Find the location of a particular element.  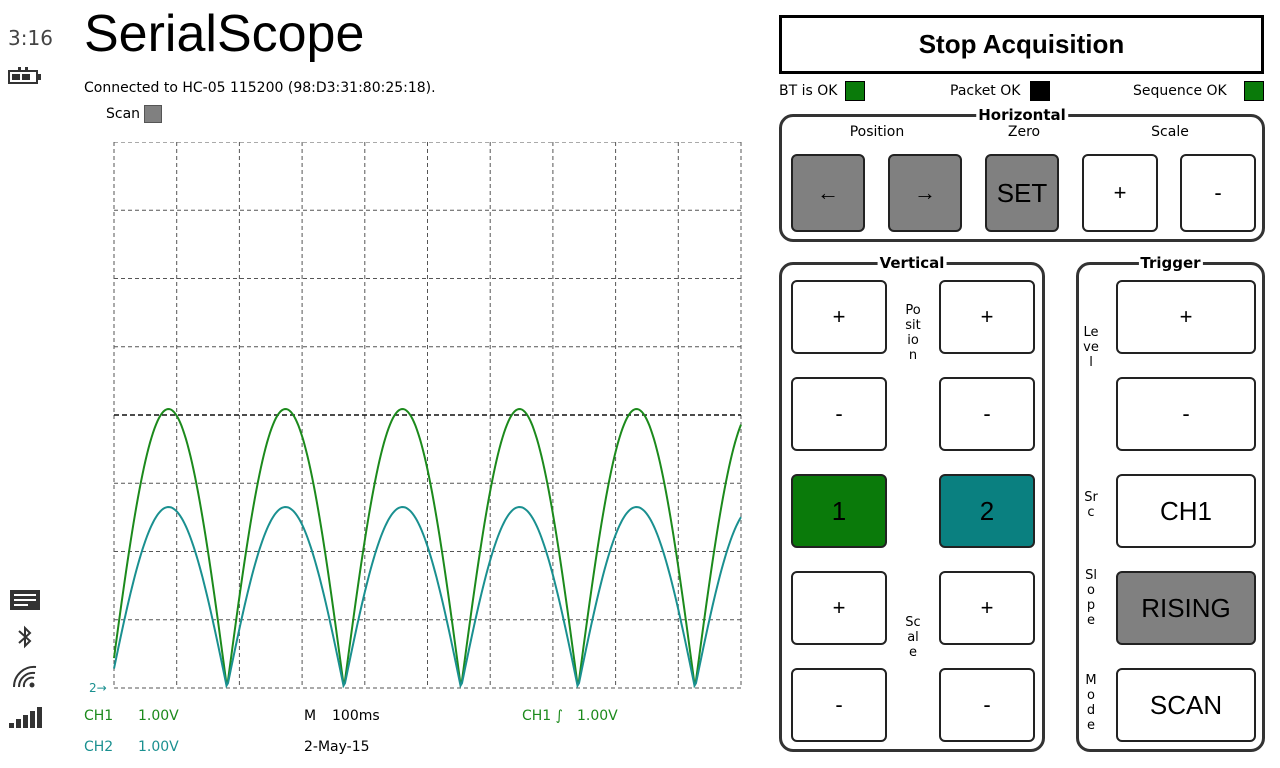

horizontal-right-button: → is located at coordinates (925, 193).